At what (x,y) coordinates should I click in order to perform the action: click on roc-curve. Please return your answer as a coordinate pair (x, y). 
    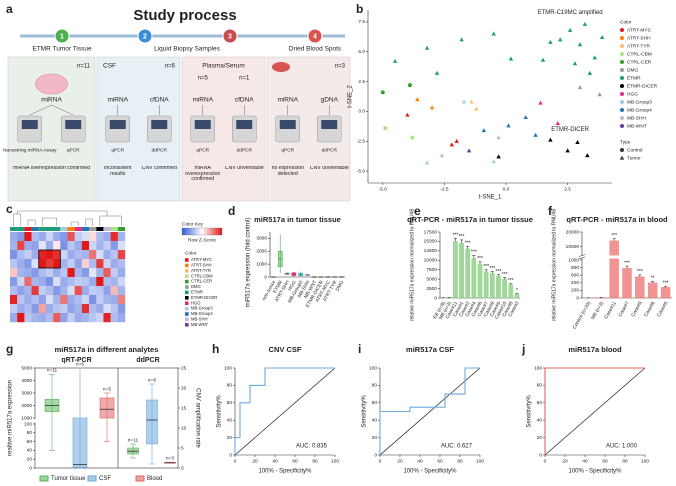
    Looking at the image, I should click on (429, 411).